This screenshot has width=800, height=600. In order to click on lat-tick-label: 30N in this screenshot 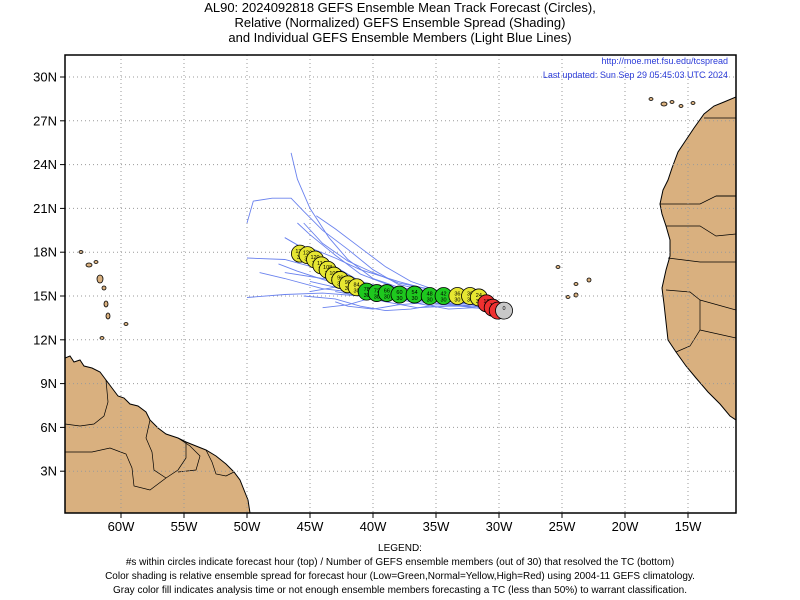, I will do `click(45, 77)`.